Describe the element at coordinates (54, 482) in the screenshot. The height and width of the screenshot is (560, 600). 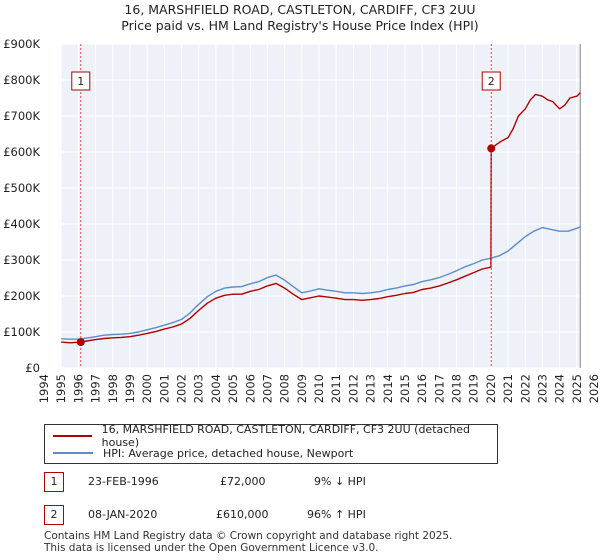
I see `sale-badge-1: 1` at that location.